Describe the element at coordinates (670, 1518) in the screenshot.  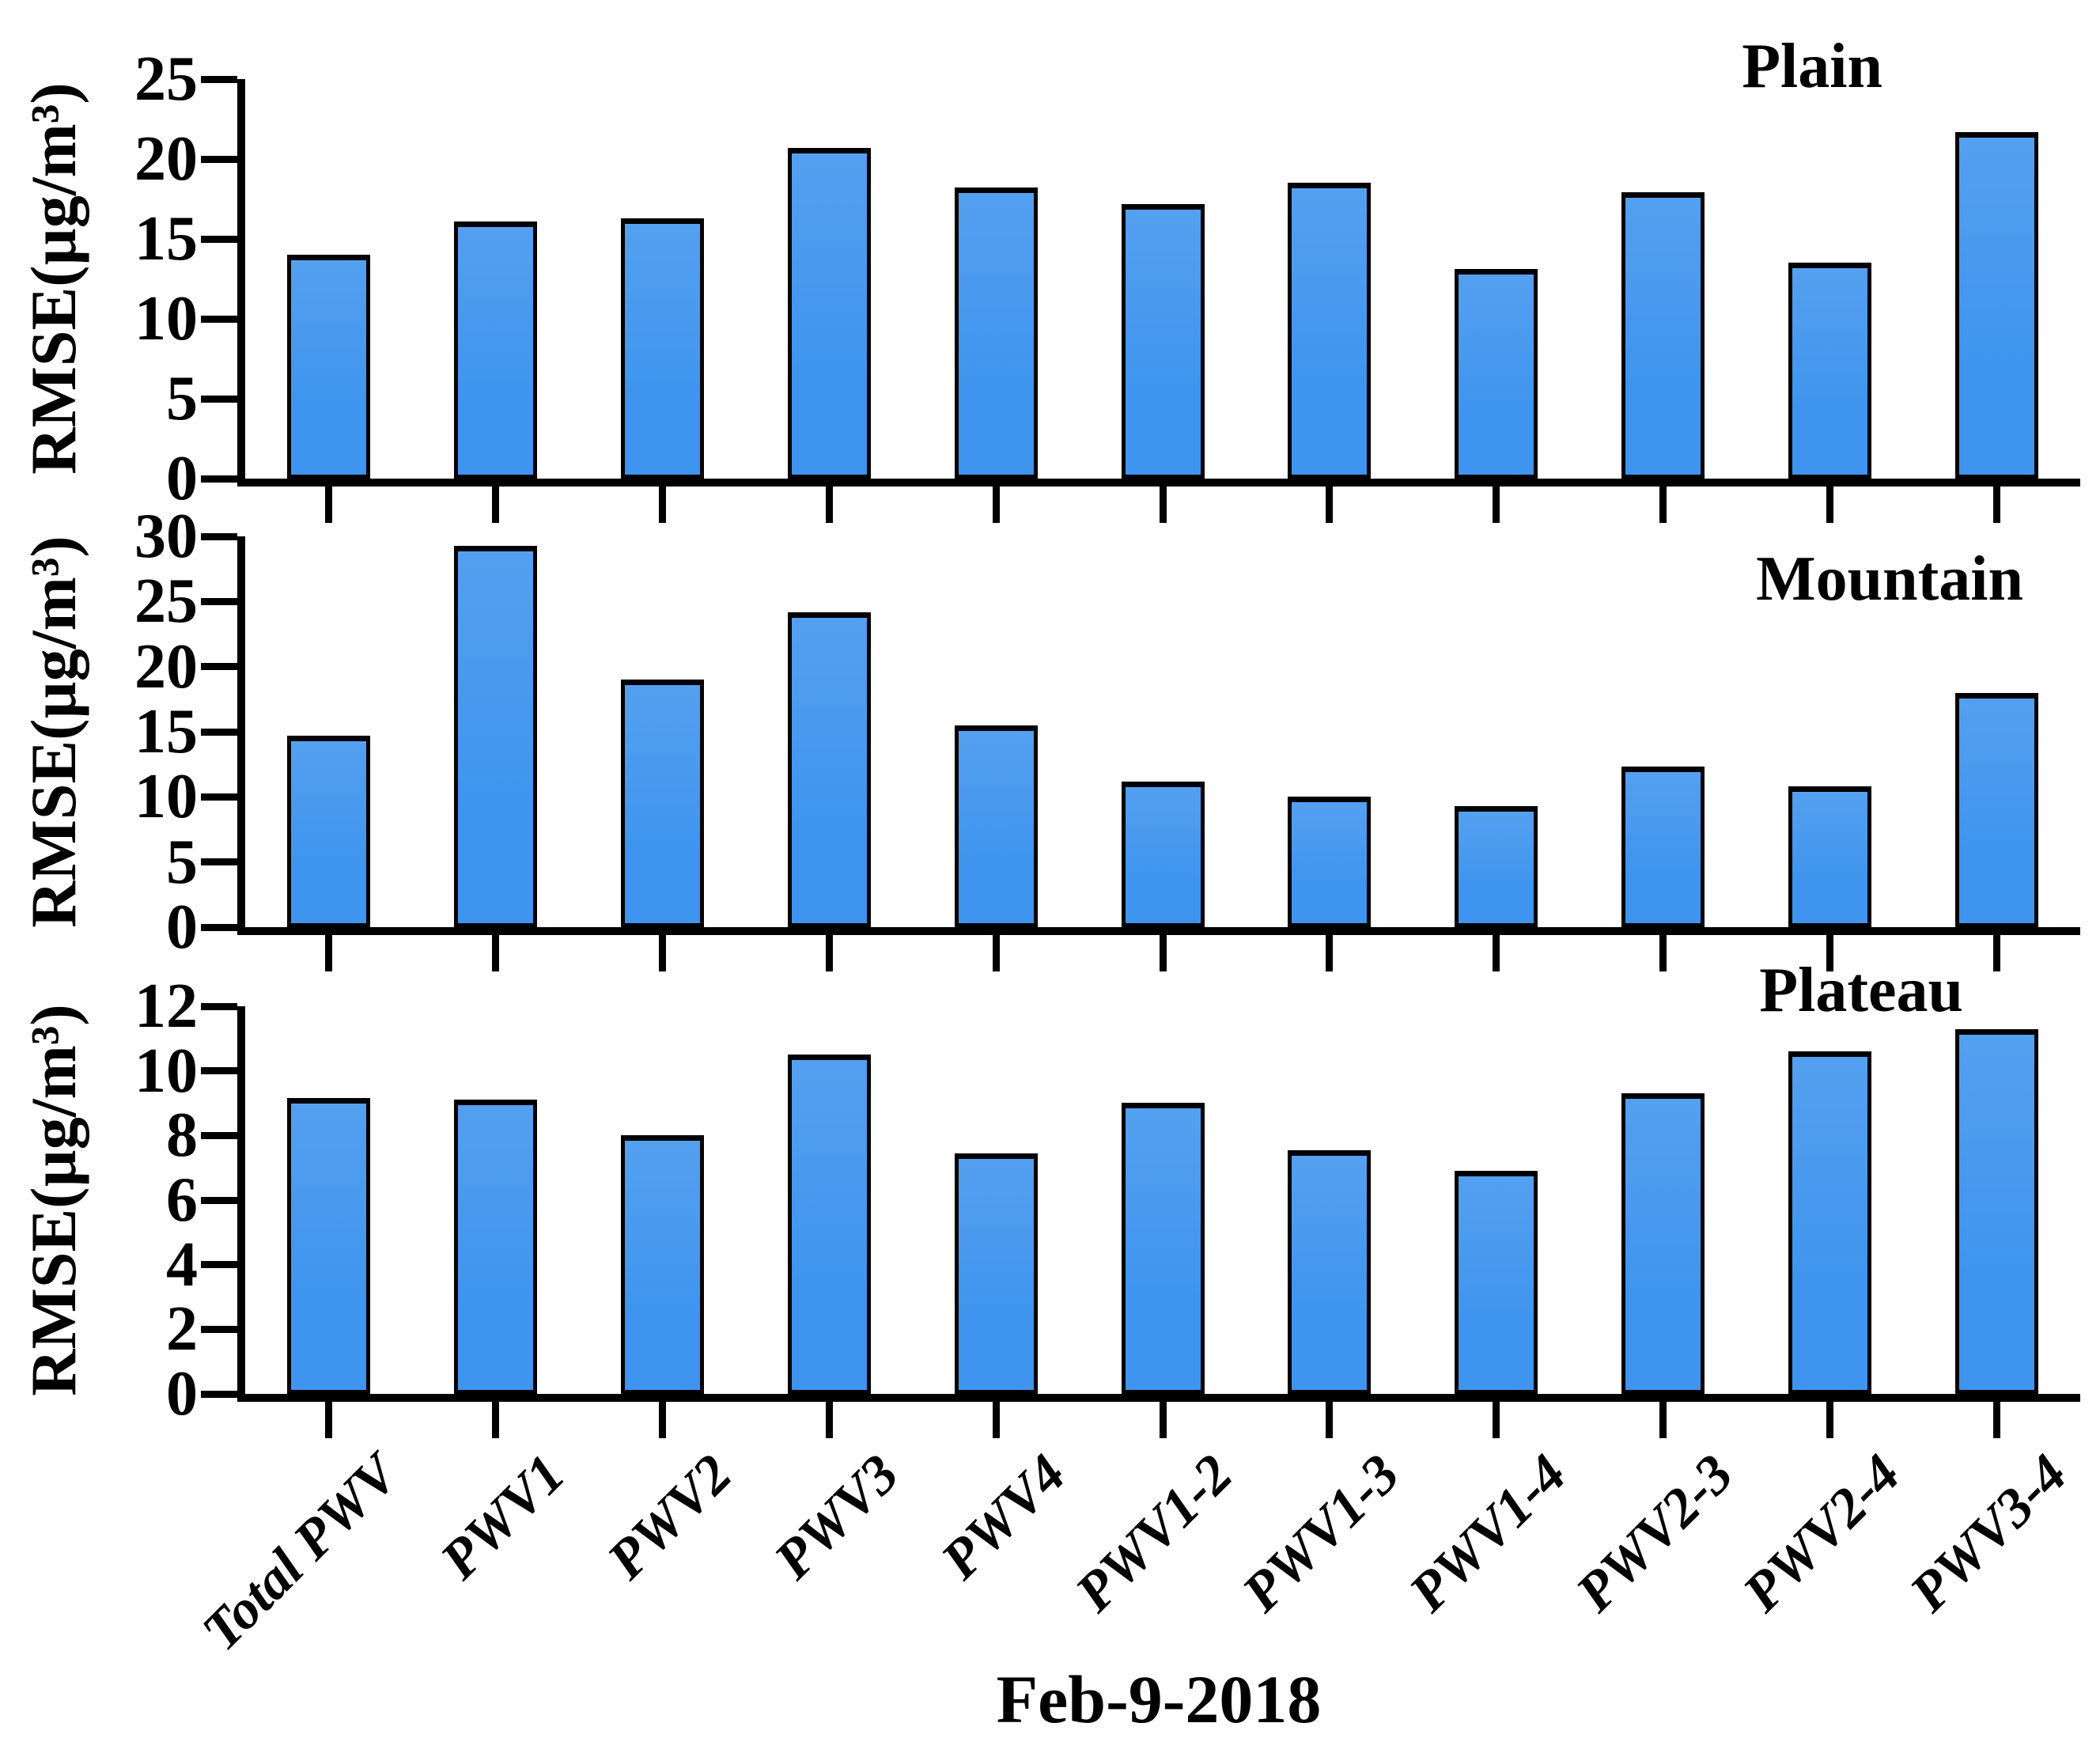
I see `x-category-label: PWV2` at that location.